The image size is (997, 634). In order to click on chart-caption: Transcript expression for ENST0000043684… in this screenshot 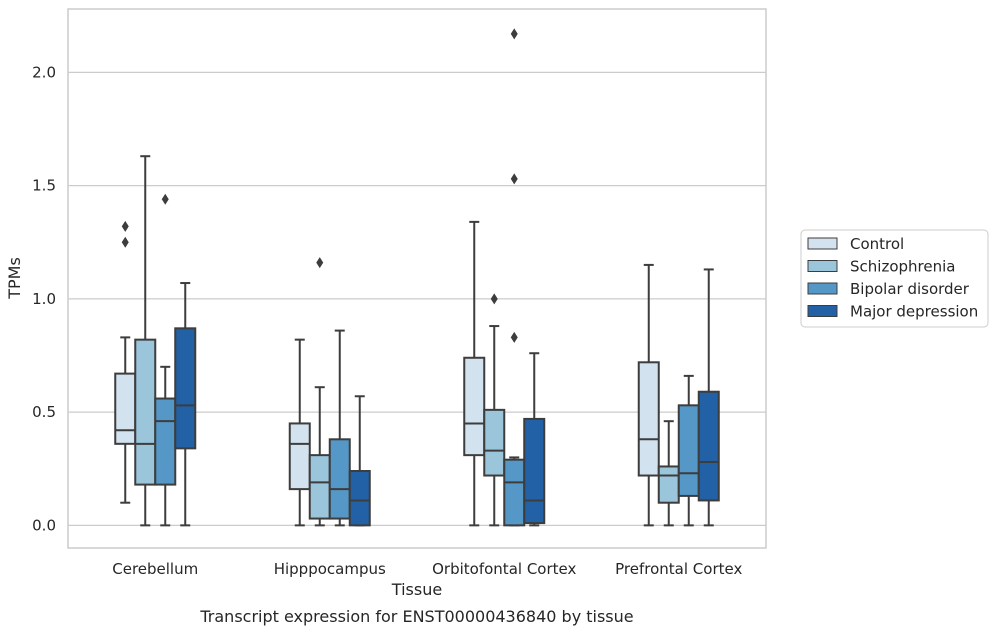, I will do `click(416, 616)`.